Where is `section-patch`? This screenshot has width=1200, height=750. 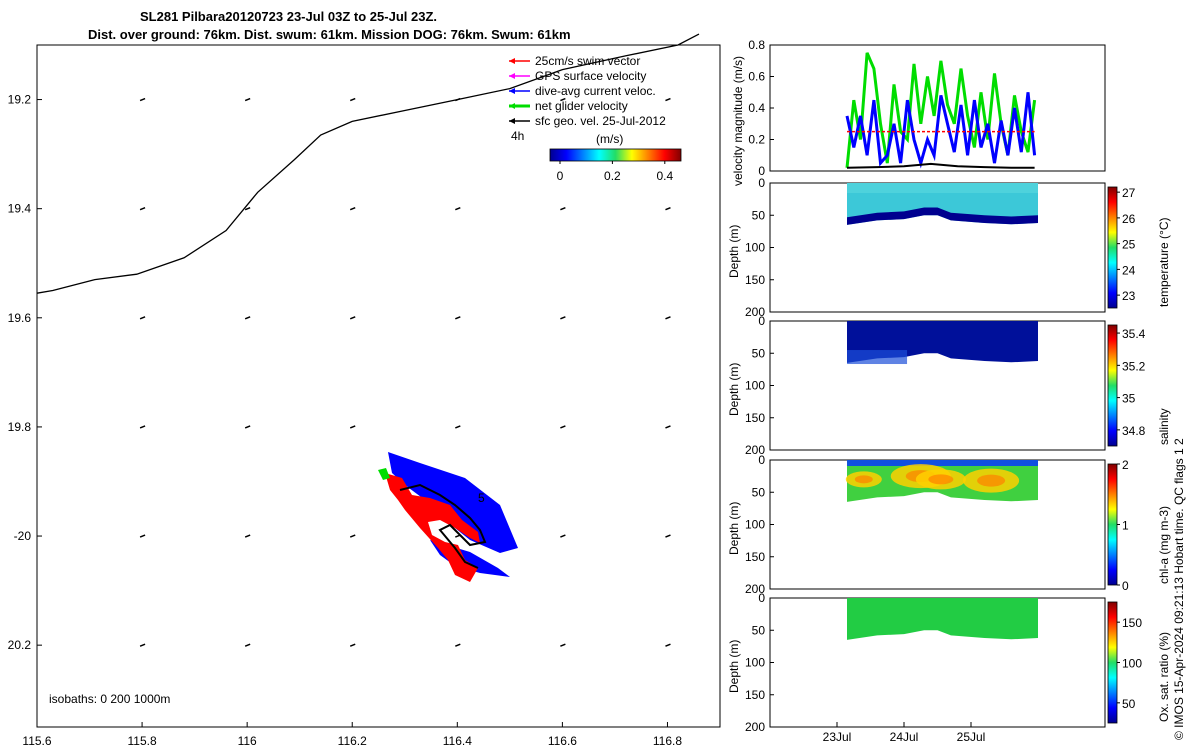
section-patch is located at coordinates (877, 357).